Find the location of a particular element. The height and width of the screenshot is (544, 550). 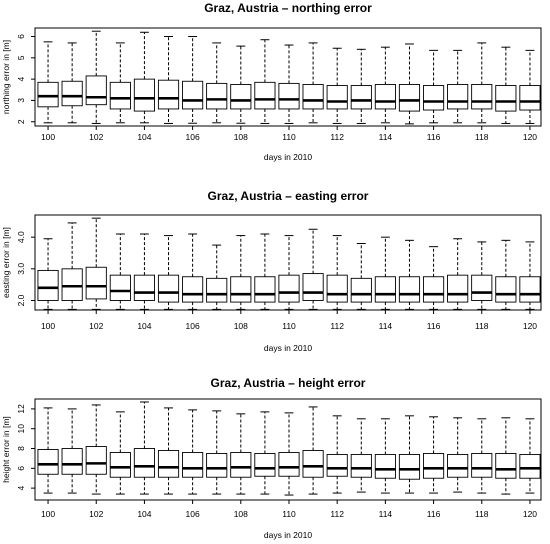

x-tick-label: 120 is located at coordinates (530, 514).